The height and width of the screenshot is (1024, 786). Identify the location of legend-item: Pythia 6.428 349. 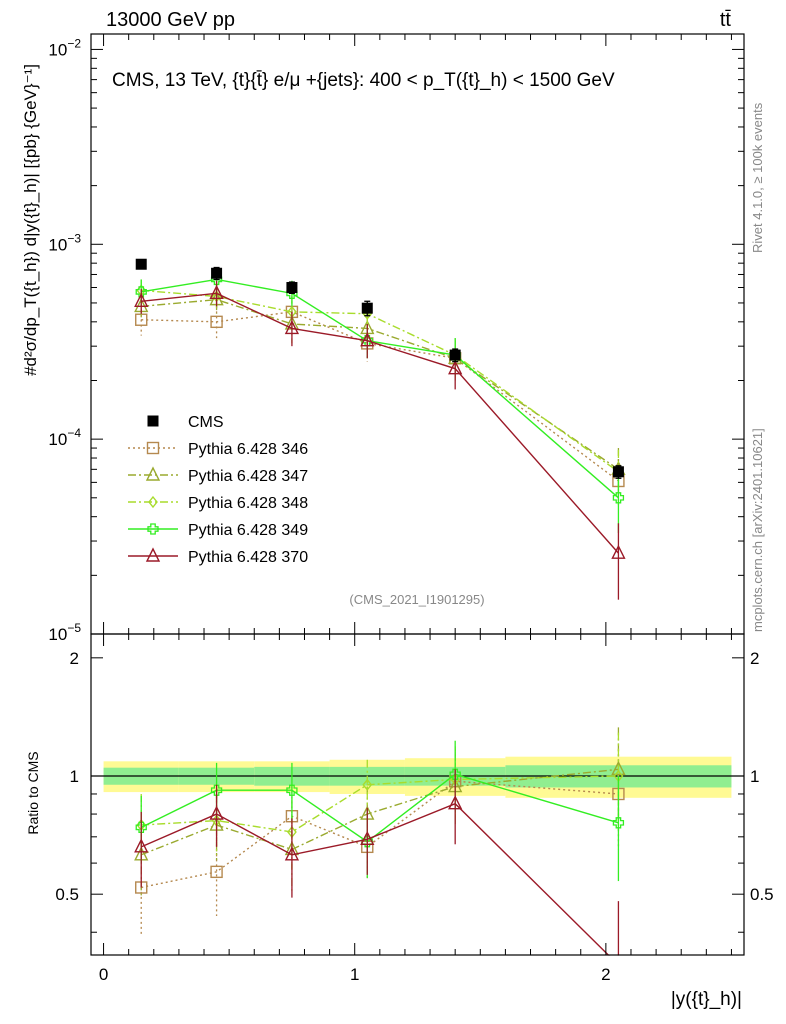
(218, 530).